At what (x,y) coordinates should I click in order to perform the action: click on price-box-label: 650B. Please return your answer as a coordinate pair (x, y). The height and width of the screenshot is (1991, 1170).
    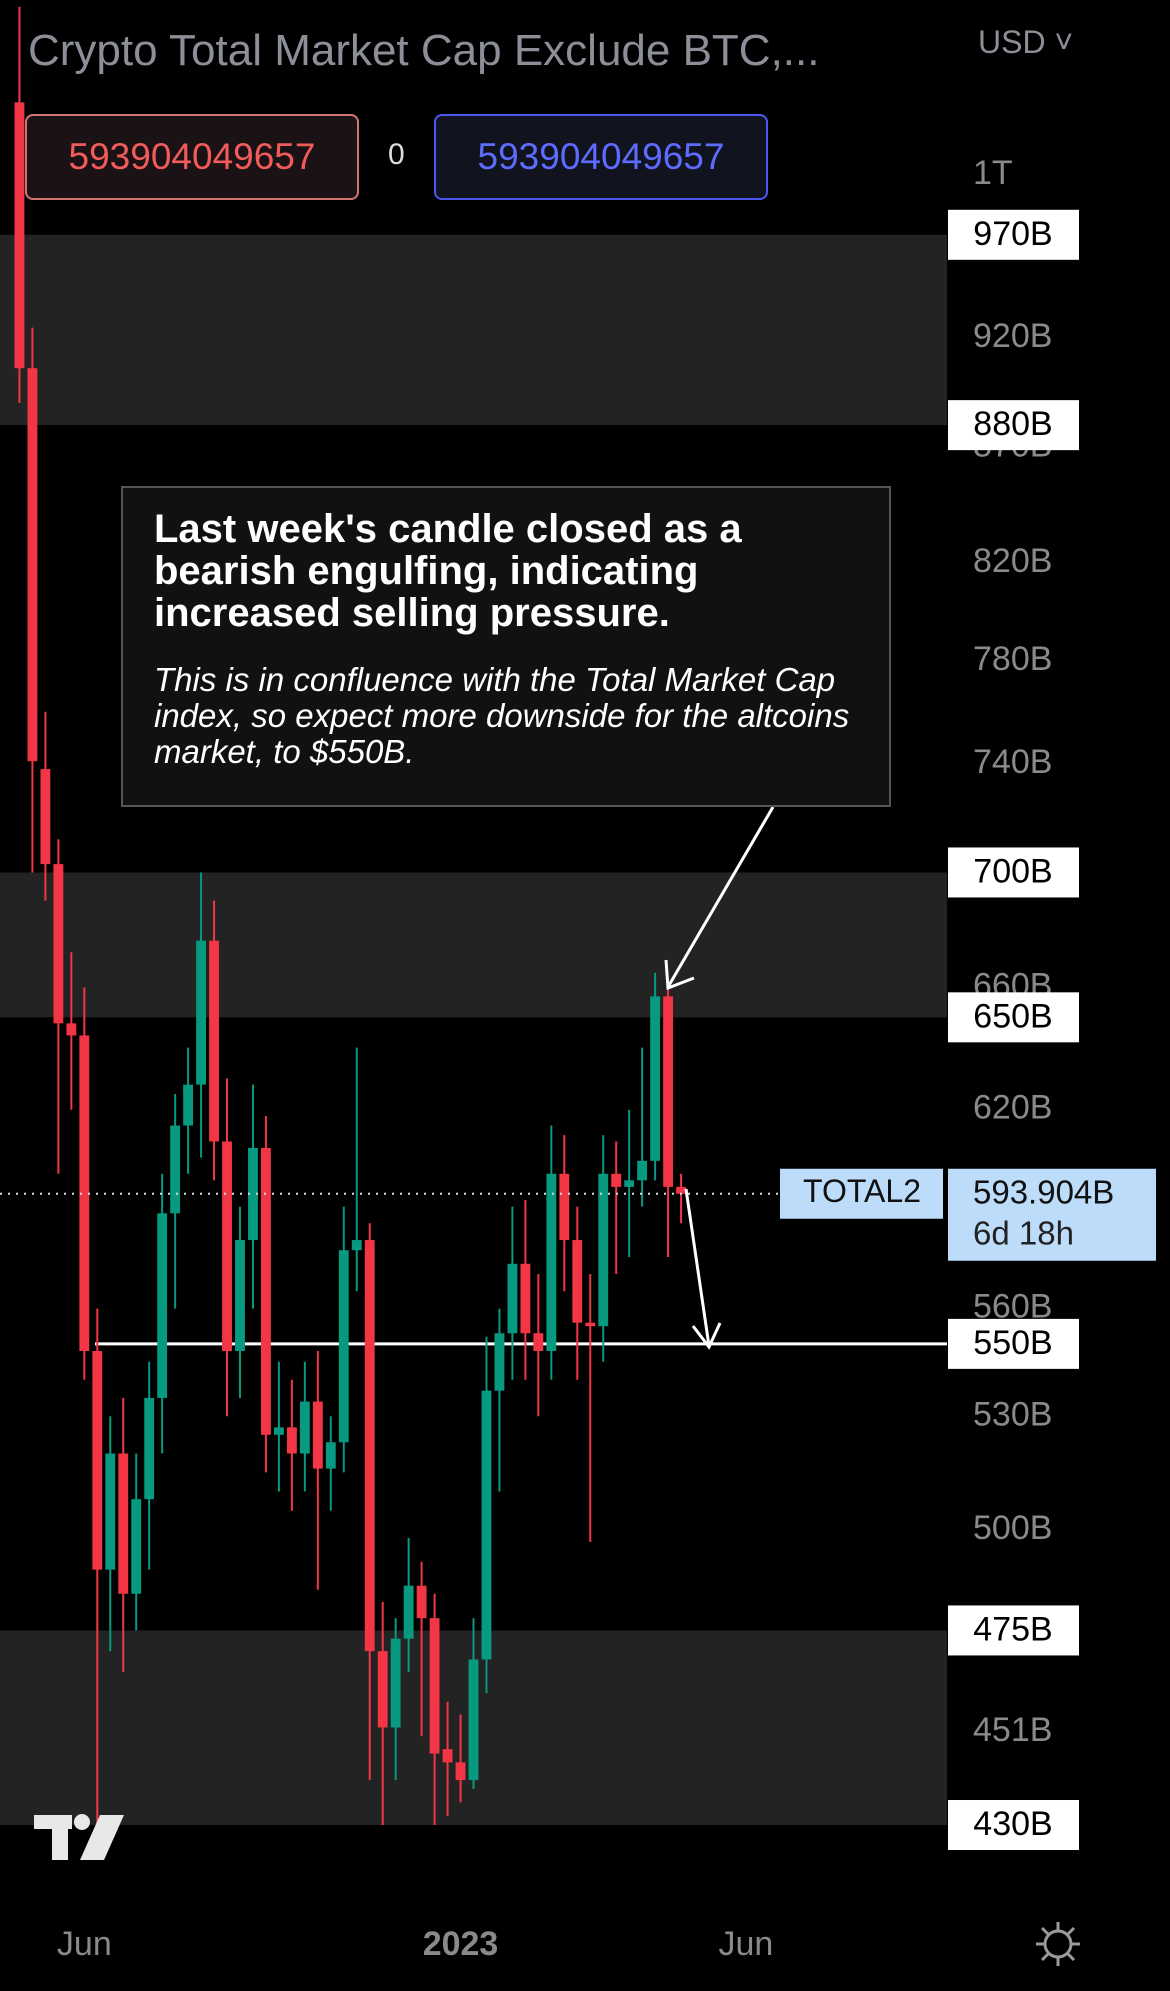
    Looking at the image, I should click on (1012, 1016).